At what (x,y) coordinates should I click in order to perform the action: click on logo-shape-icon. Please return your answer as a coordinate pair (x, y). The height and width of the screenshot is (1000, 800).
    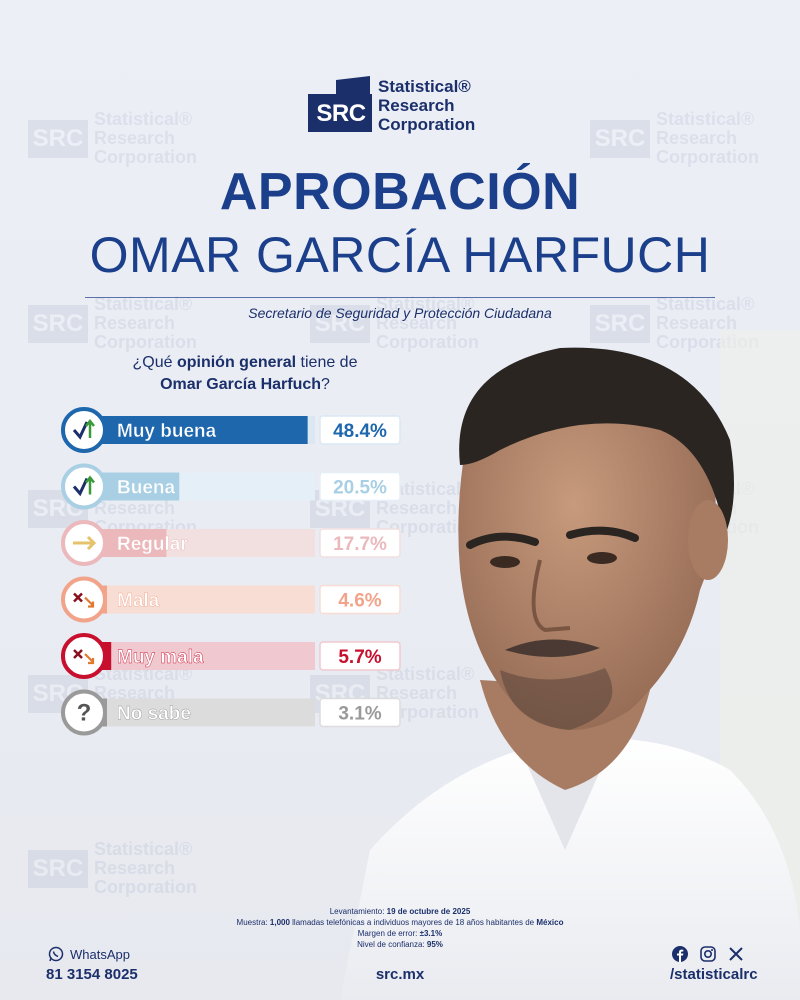
    Looking at the image, I should click on (340, 104).